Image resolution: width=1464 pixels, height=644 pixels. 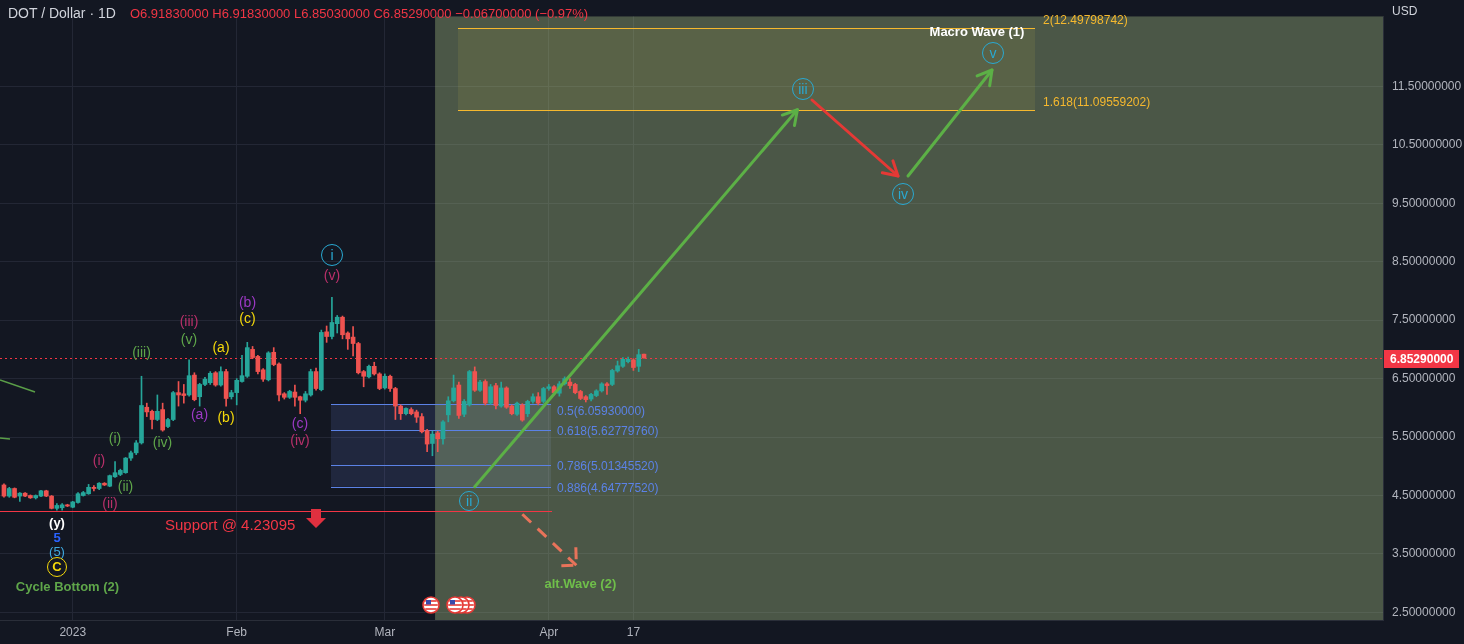 What do you see at coordinates (608, 487) in the screenshot?
I see `ref-line-label: 0.886(4.64777520)` at bounding box center [608, 487].